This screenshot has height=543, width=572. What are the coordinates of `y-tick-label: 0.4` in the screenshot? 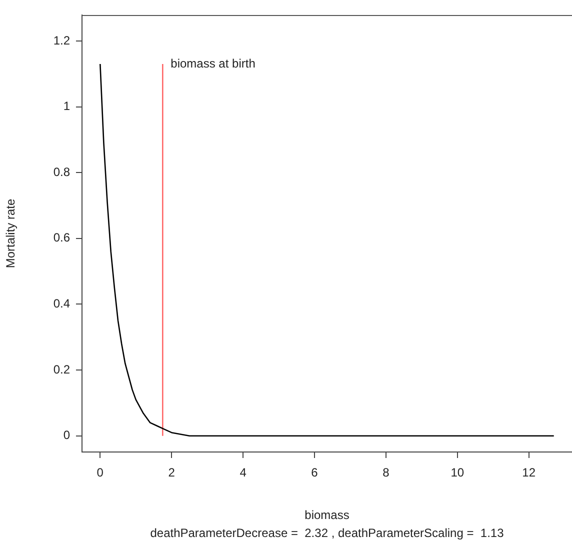 It's located at (61, 303).